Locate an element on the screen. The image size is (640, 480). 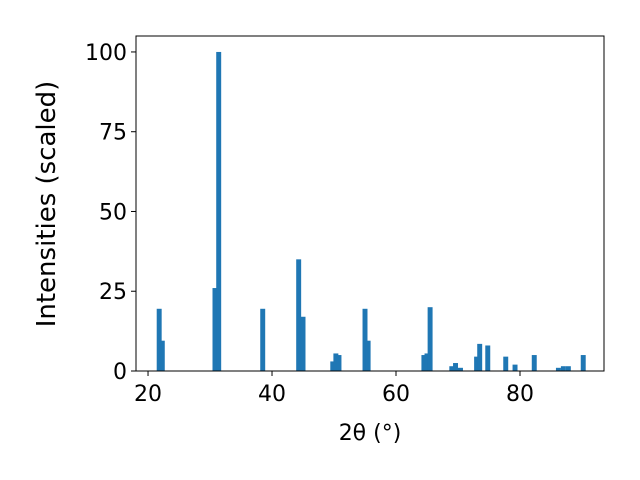
y-tick-label: 50 is located at coordinates (113, 212).